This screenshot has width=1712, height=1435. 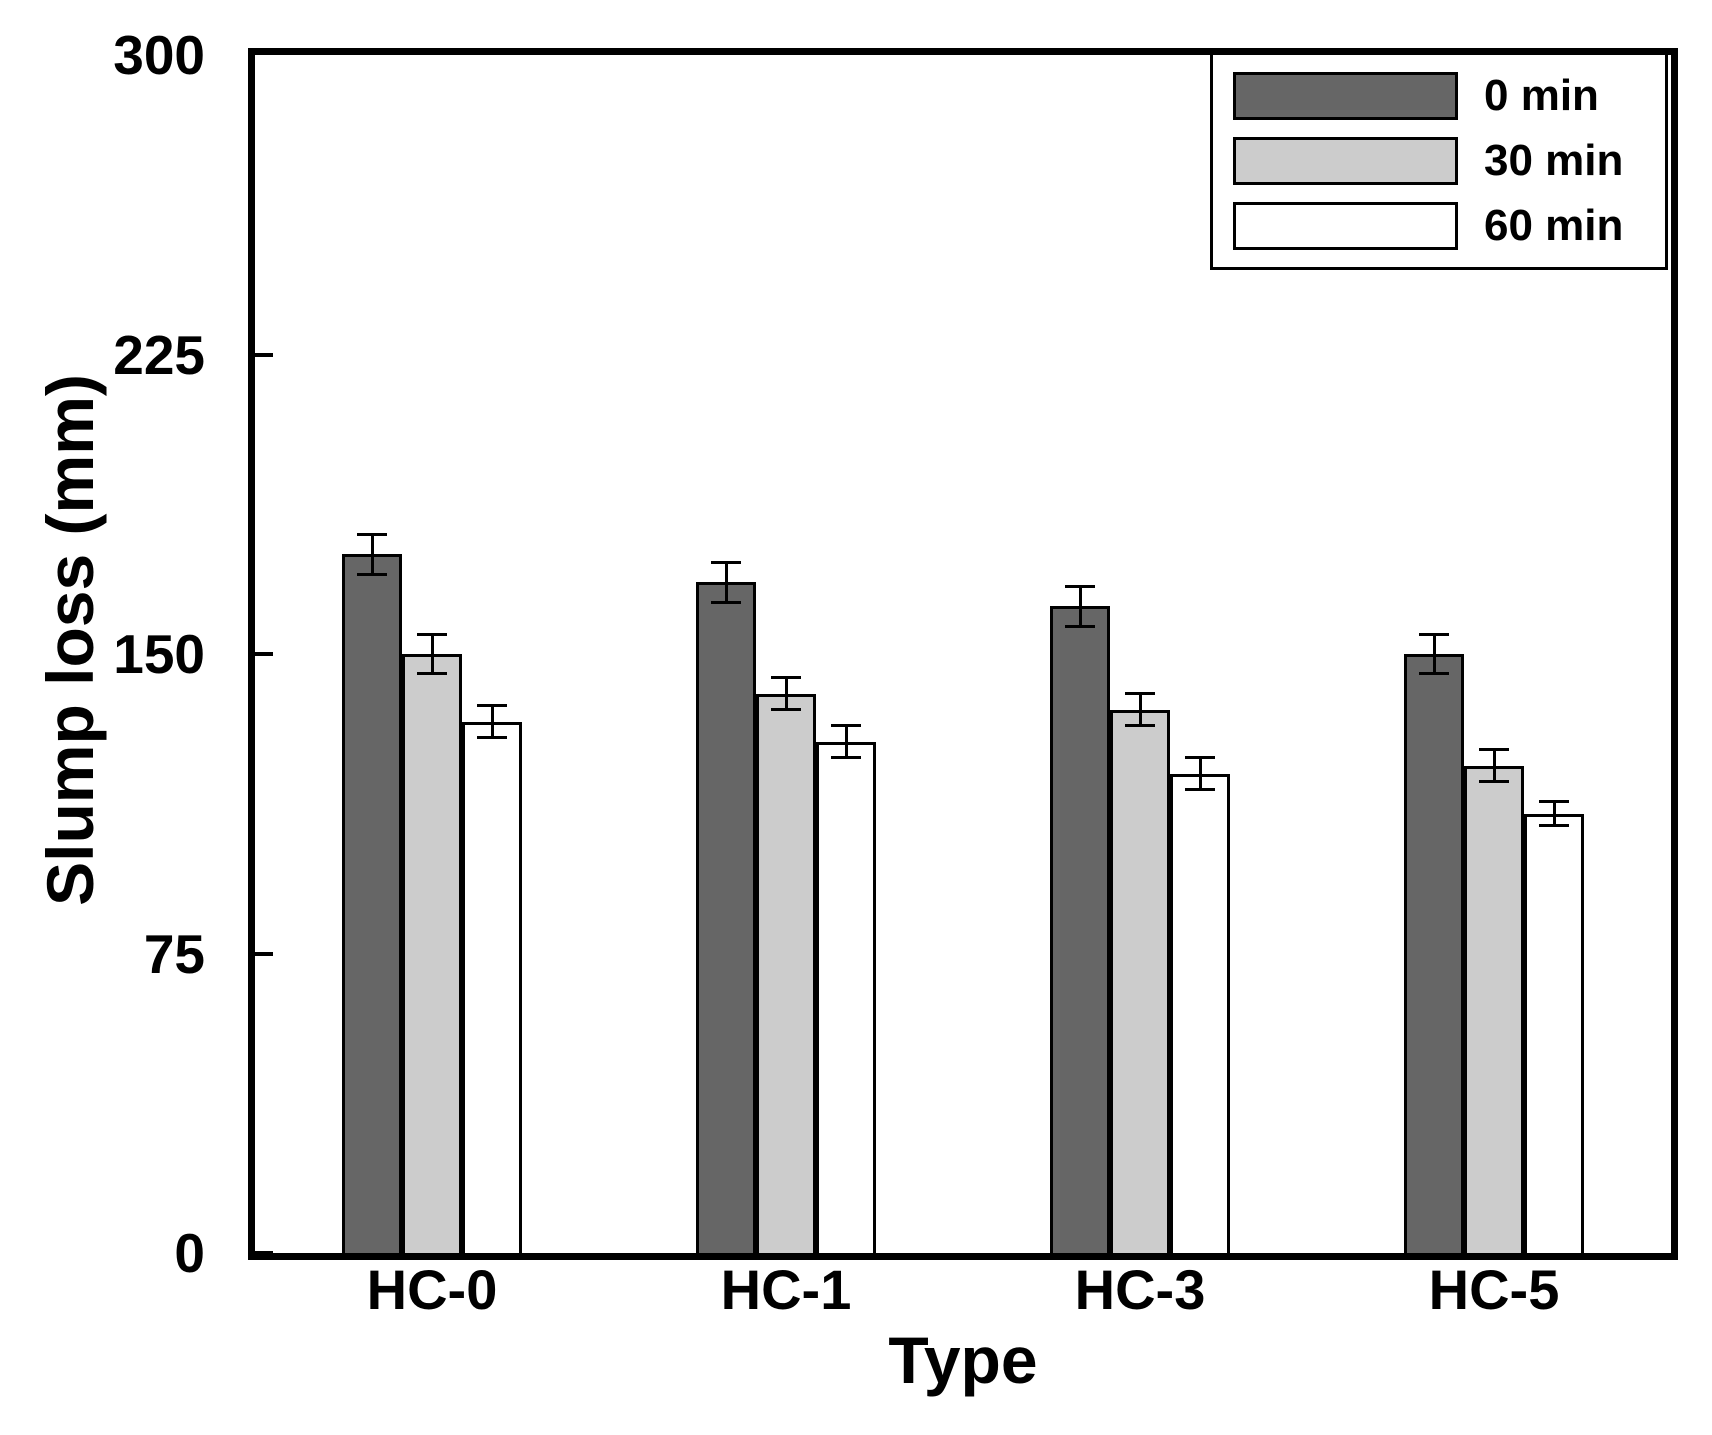 What do you see at coordinates (1494, 782) in the screenshot?
I see `error-cap-bottom-HC-5-30min` at bounding box center [1494, 782].